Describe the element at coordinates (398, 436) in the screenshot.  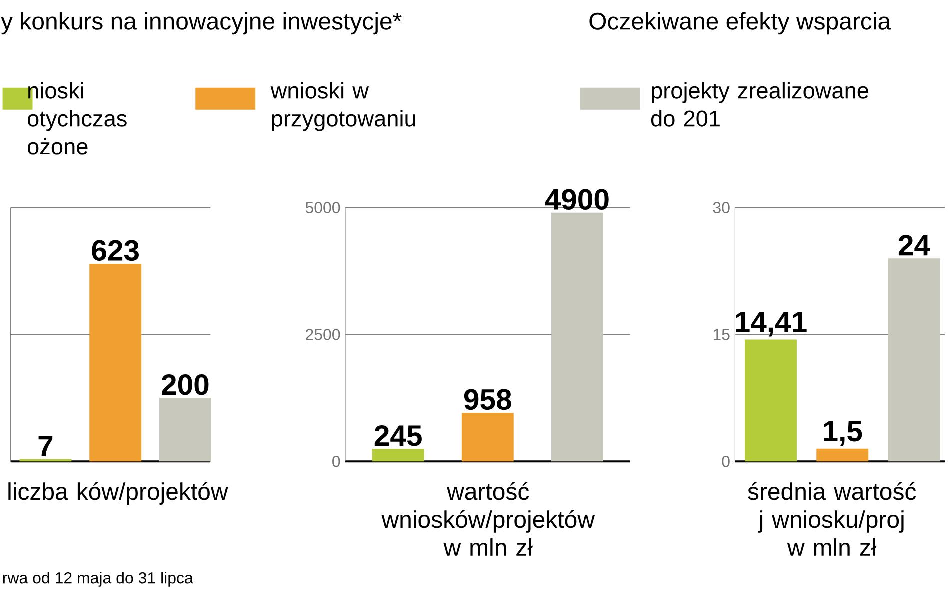
I see `data-label: 245` at that location.